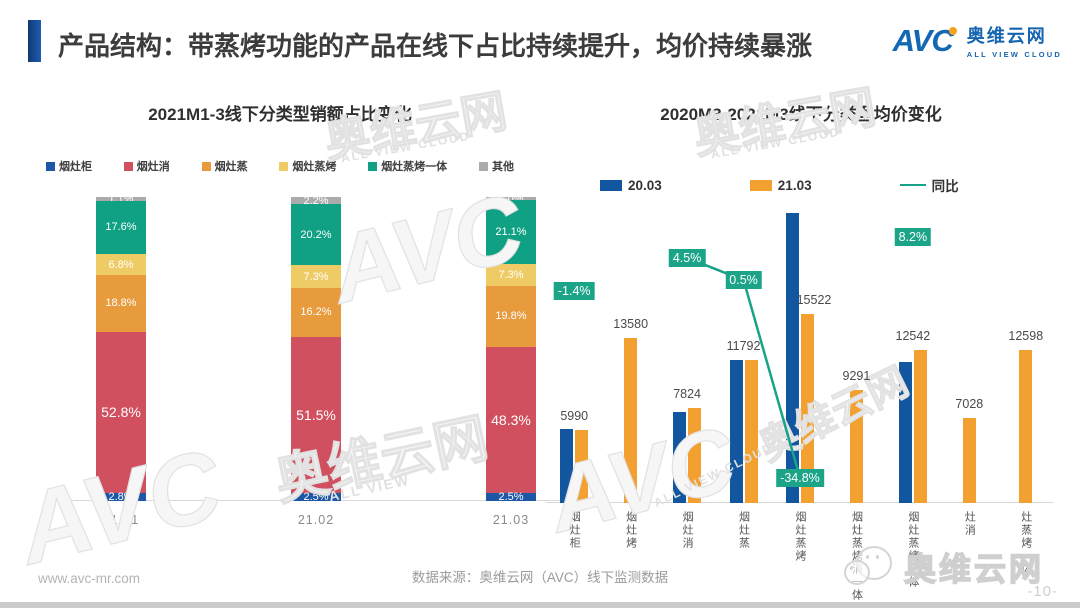  Describe the element at coordinates (121, 227) in the screenshot. I see `stacked-bar-segment: 17.6%` at that location.